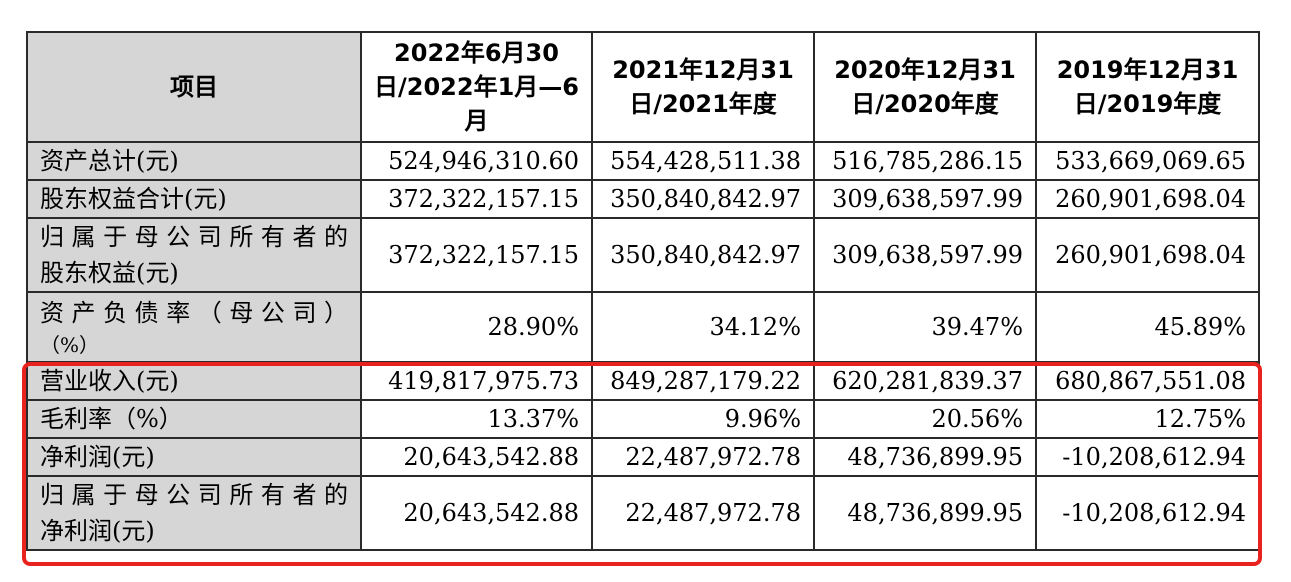 This screenshot has height=582, width=1291. What do you see at coordinates (925, 381) in the screenshot?
I see `cell-value: 620,281,839.37` at bounding box center [925, 381].